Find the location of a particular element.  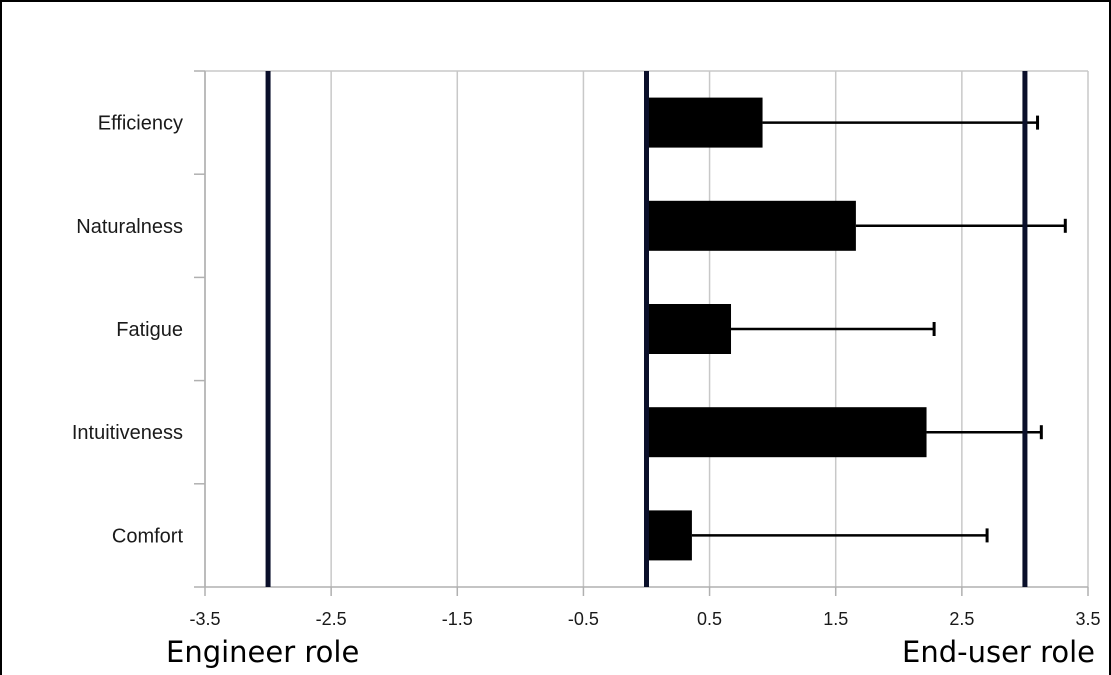

category-label-efficiency: Efficiency is located at coordinates (140, 124).